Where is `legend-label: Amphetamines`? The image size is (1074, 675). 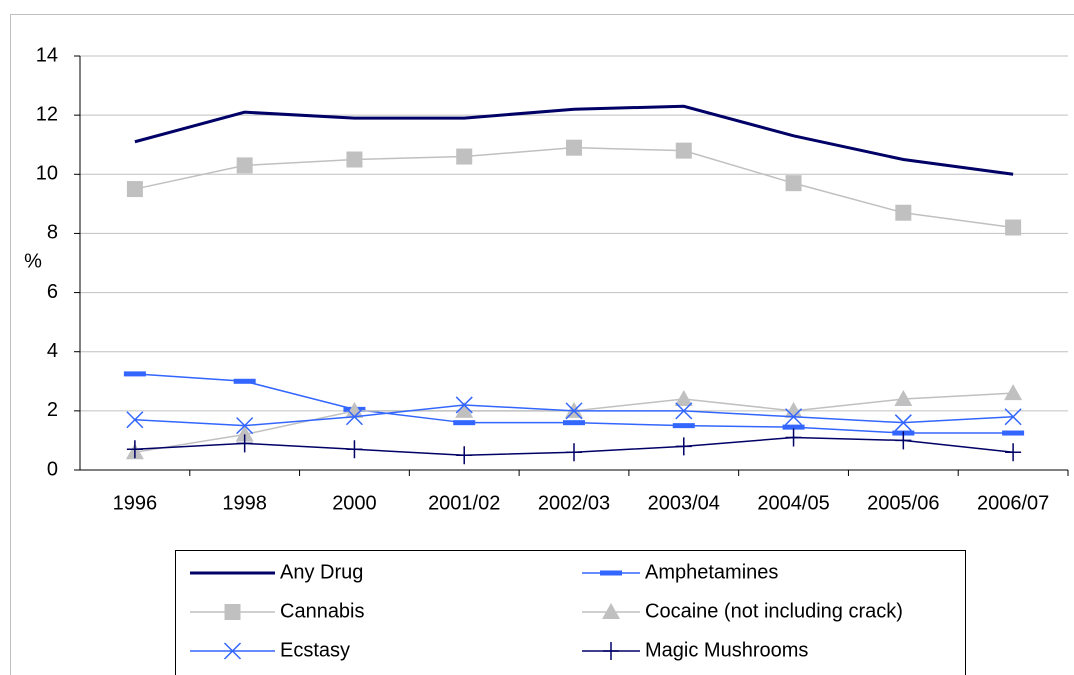 legend-label: Amphetamines is located at coordinates (711, 572).